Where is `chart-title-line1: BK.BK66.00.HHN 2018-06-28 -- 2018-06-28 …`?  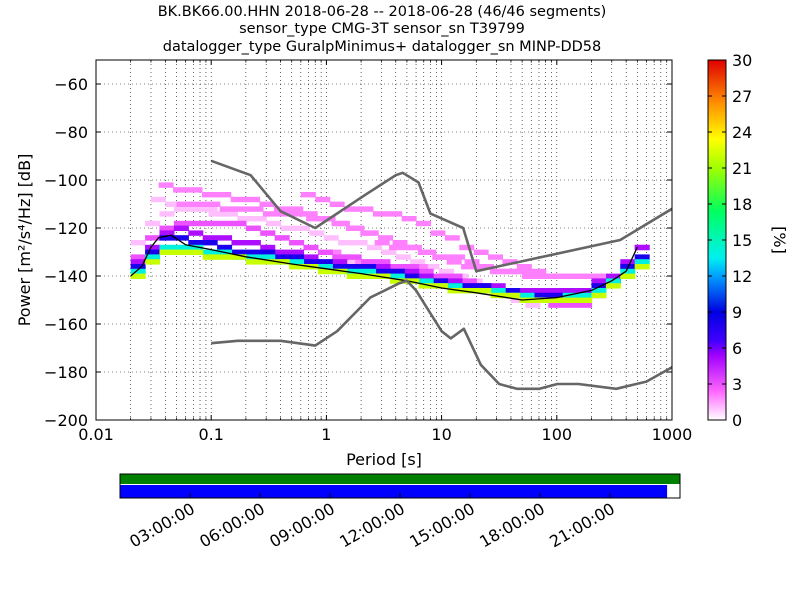
chart-title-line1: BK.BK66.00.HHN 2018-06-28 -- 2018-06-28 … is located at coordinates (382, 12).